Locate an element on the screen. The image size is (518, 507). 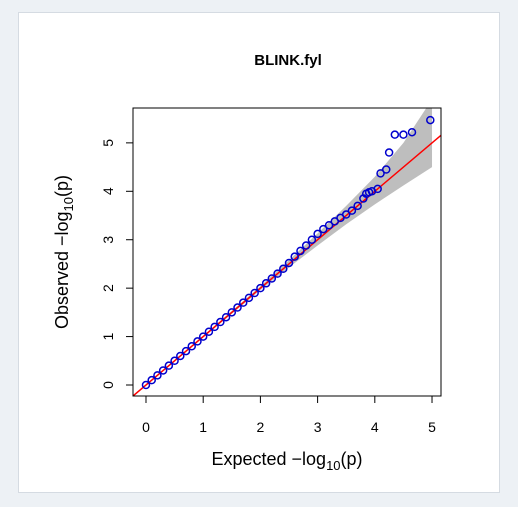
x-label-sub: 10 is located at coordinates (333, 465).